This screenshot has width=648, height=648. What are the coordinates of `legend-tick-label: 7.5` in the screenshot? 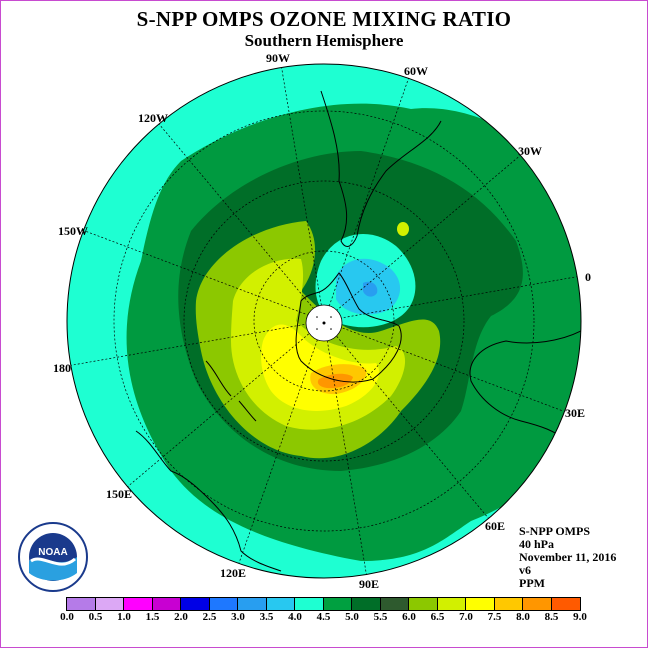 It's located at (494, 617).